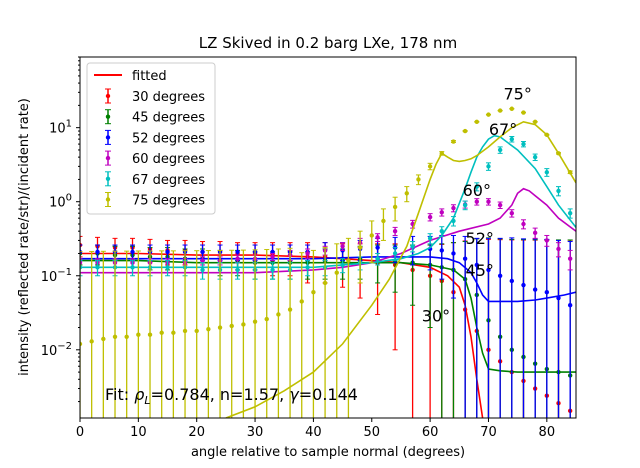 The height and width of the screenshot is (468, 640). I want to click on x-tick-label: 30, so click(255, 432).